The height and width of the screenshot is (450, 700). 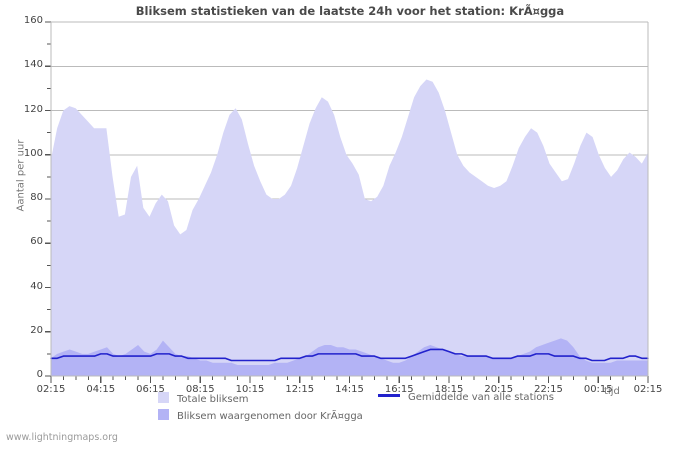 I want to click on y-tick-label: 20, so click(x=36, y=330).